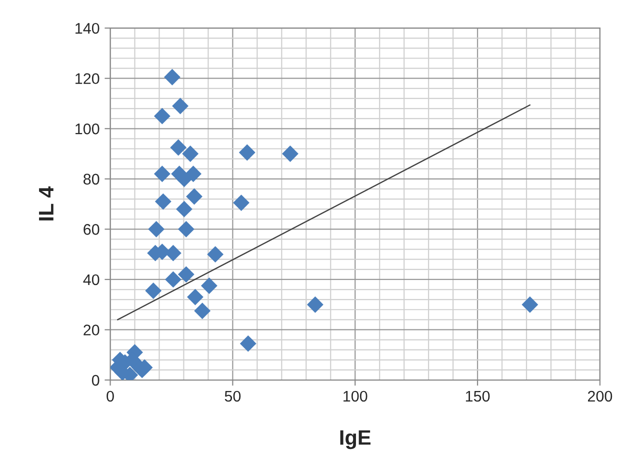 The height and width of the screenshot is (468, 623). Describe the element at coordinates (88, 28) in the screenshot. I see `y-tick-label: 140` at that location.